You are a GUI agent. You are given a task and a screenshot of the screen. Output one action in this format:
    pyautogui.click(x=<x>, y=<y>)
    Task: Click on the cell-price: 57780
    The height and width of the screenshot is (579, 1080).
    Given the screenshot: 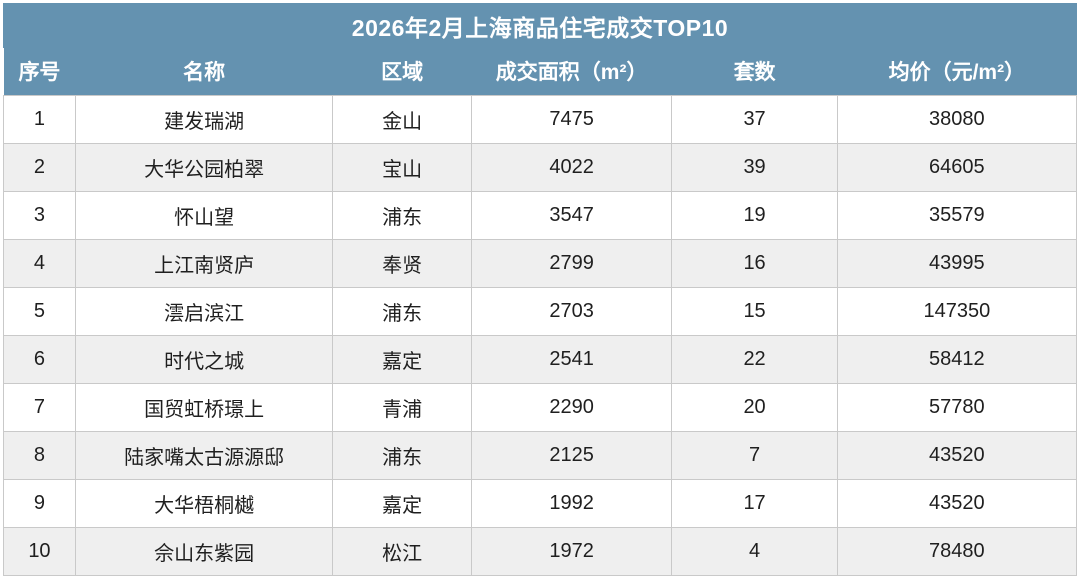 What is the action you would take?
    pyautogui.click(x=957, y=407)
    